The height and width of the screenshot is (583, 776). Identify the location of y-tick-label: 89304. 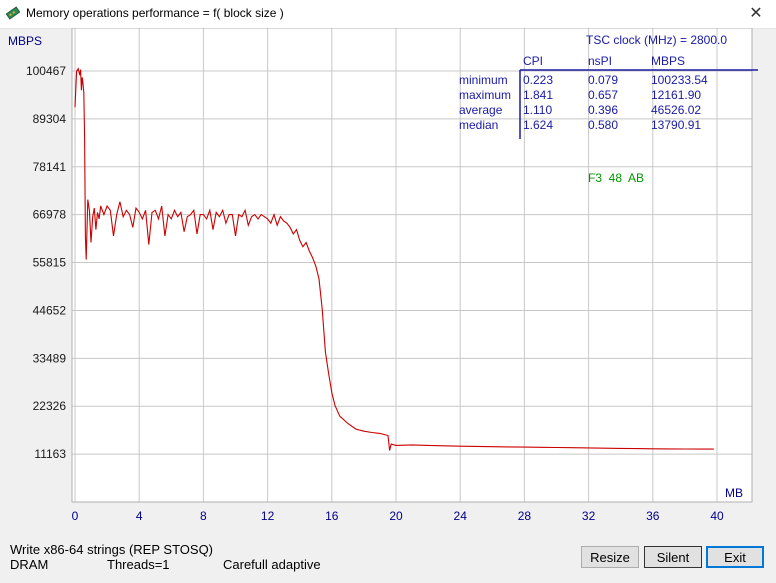
(50, 119).